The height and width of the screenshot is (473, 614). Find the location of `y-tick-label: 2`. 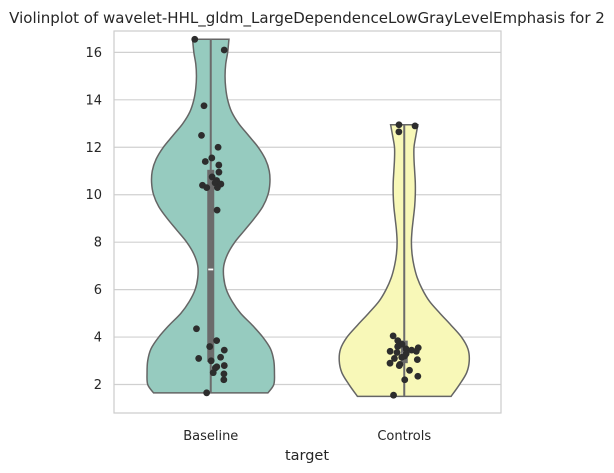

y-tick-label: 2 is located at coordinates (98, 385).